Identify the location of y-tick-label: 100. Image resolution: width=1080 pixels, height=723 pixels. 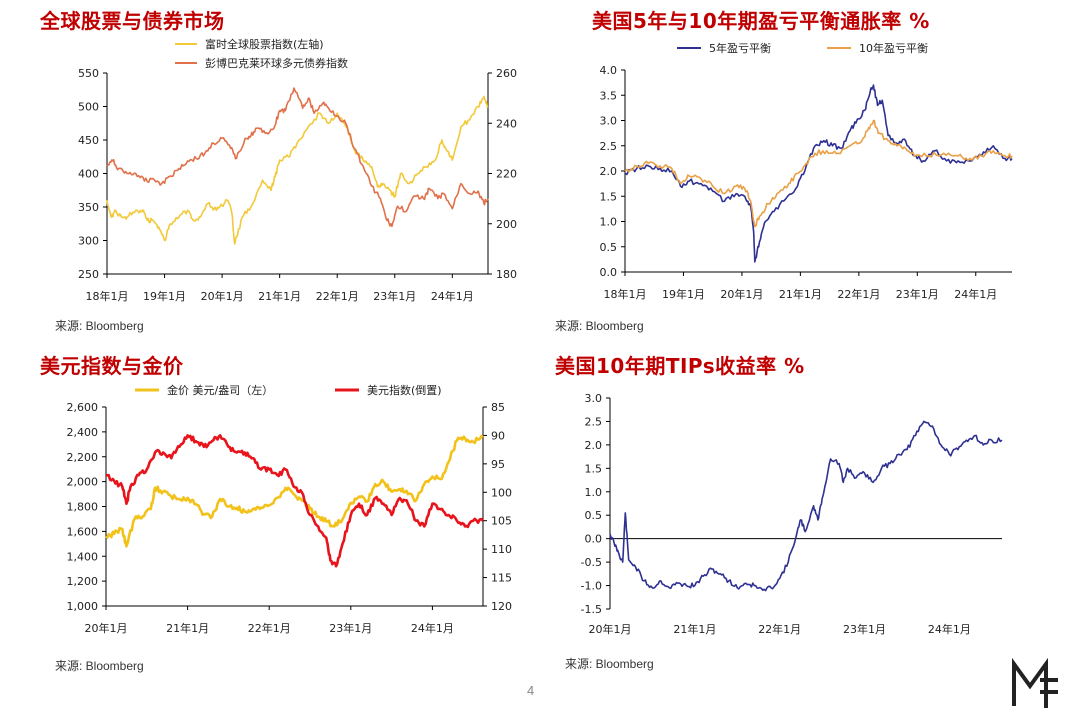
(501, 492).